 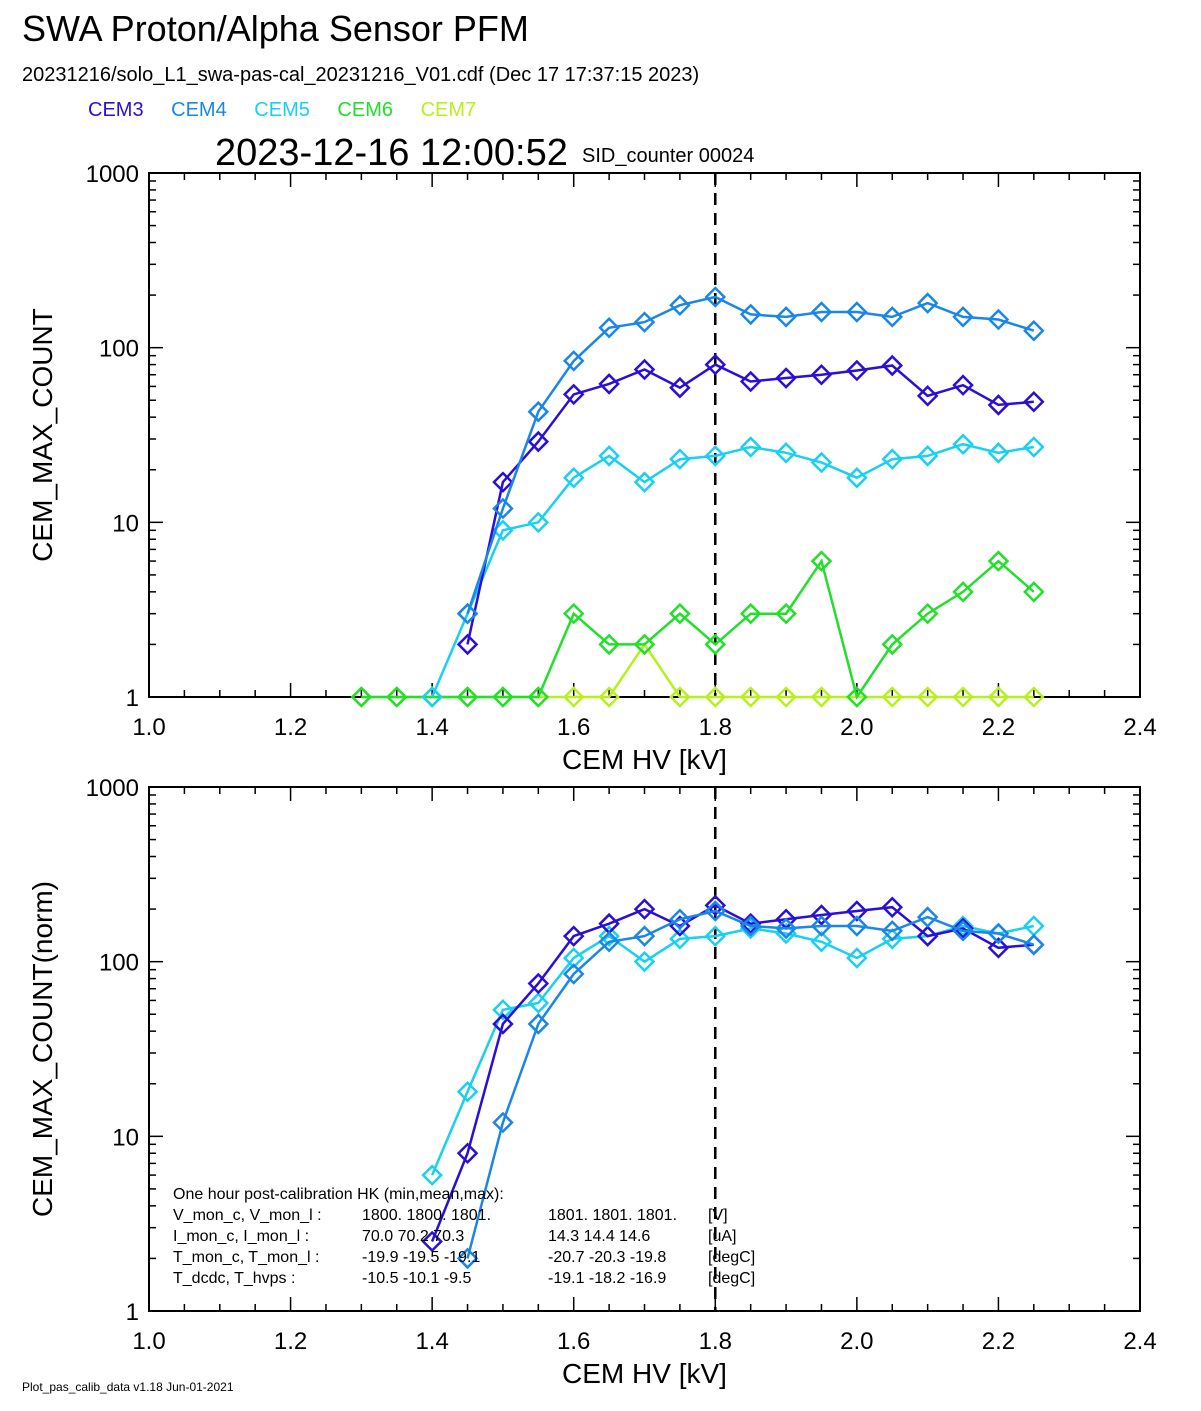 What do you see at coordinates (573, 727) in the screenshot?
I see `x-tick-label: 1.6` at bounding box center [573, 727].